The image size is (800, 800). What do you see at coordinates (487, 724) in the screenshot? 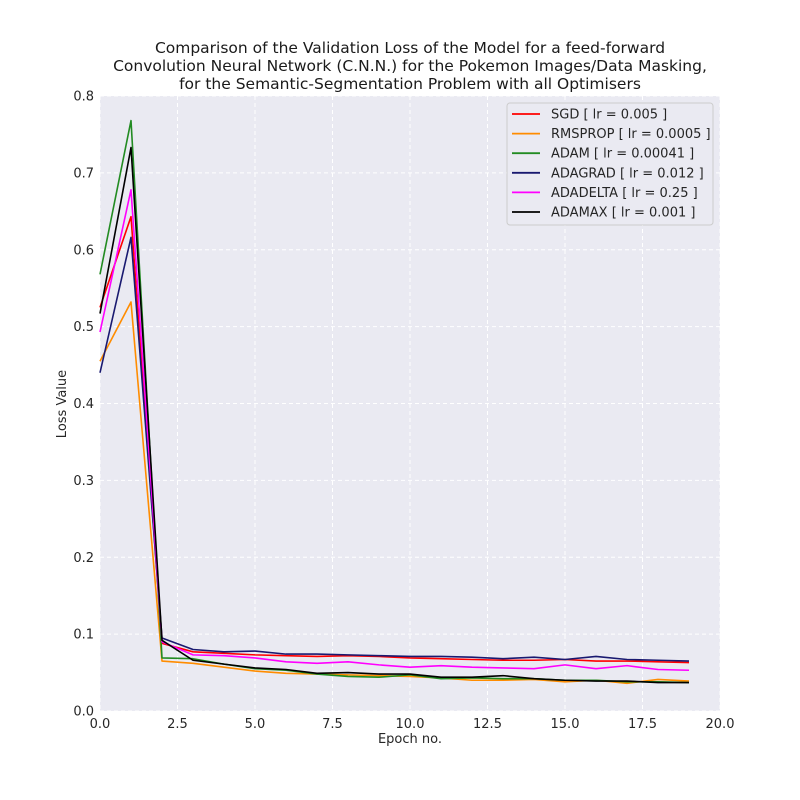
I see `x-tick-label: 12.5` at bounding box center [487, 724].